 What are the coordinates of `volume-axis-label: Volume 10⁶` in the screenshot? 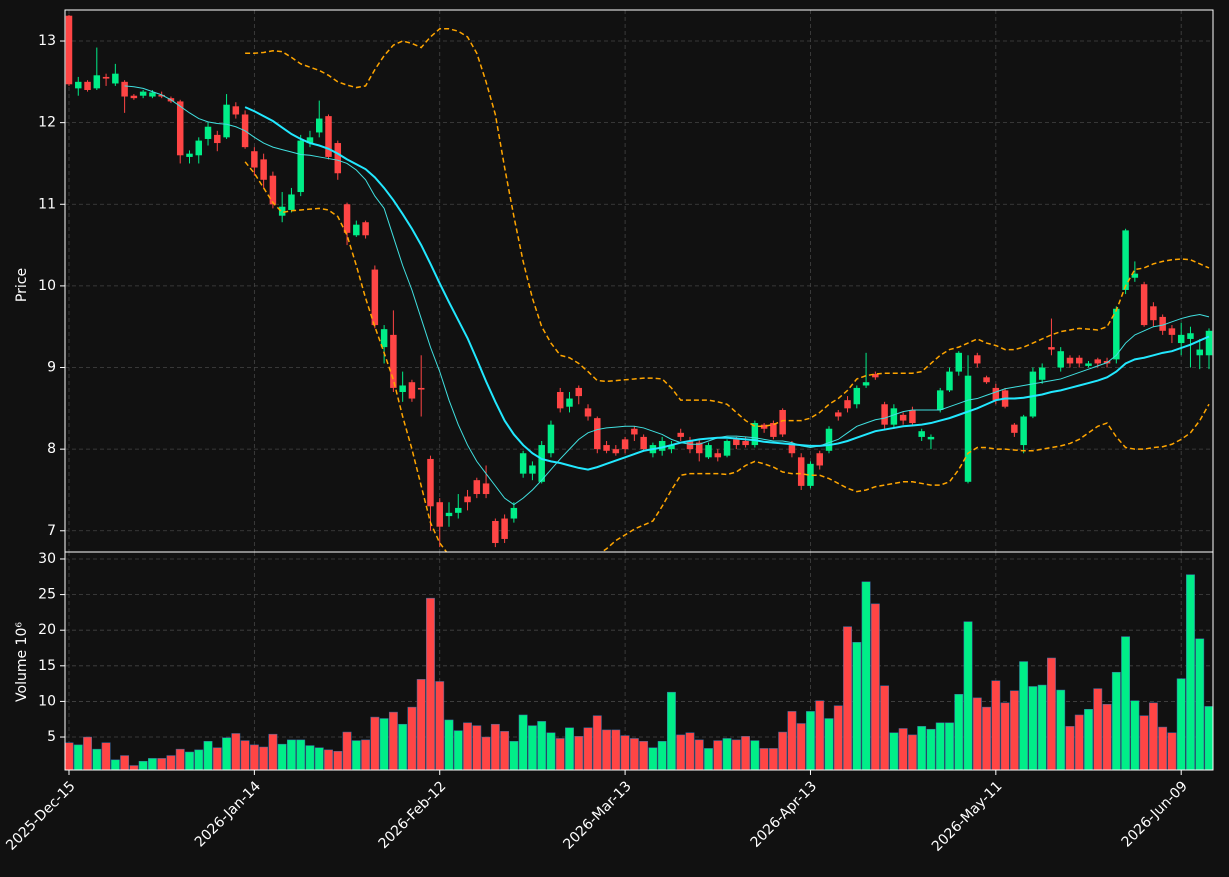 It's located at (22, 662).